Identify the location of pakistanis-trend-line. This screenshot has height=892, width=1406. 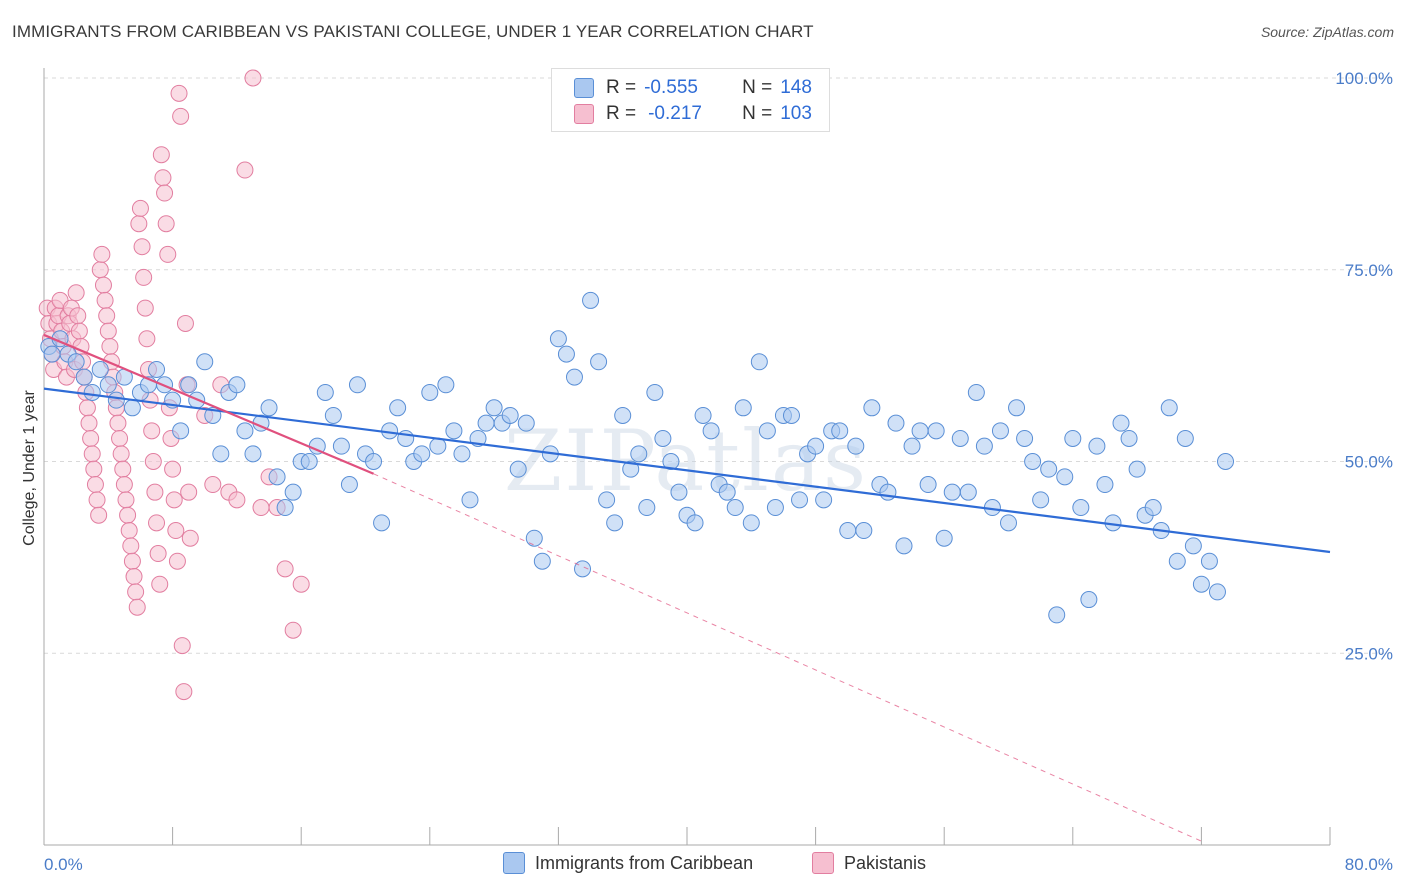
(208, 404).